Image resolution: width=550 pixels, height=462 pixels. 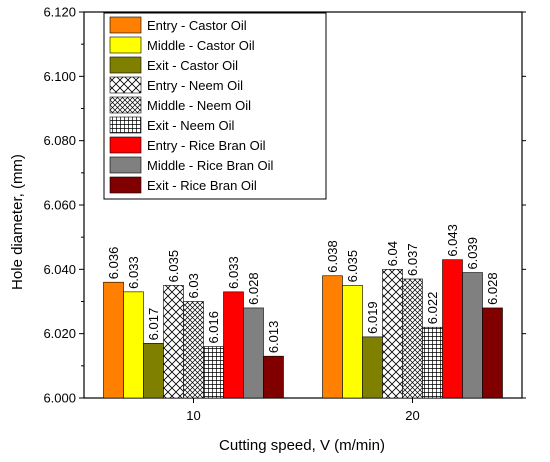 What do you see at coordinates (59, 76) in the screenshot?
I see `y-tick-label: 6.100` at bounding box center [59, 76].